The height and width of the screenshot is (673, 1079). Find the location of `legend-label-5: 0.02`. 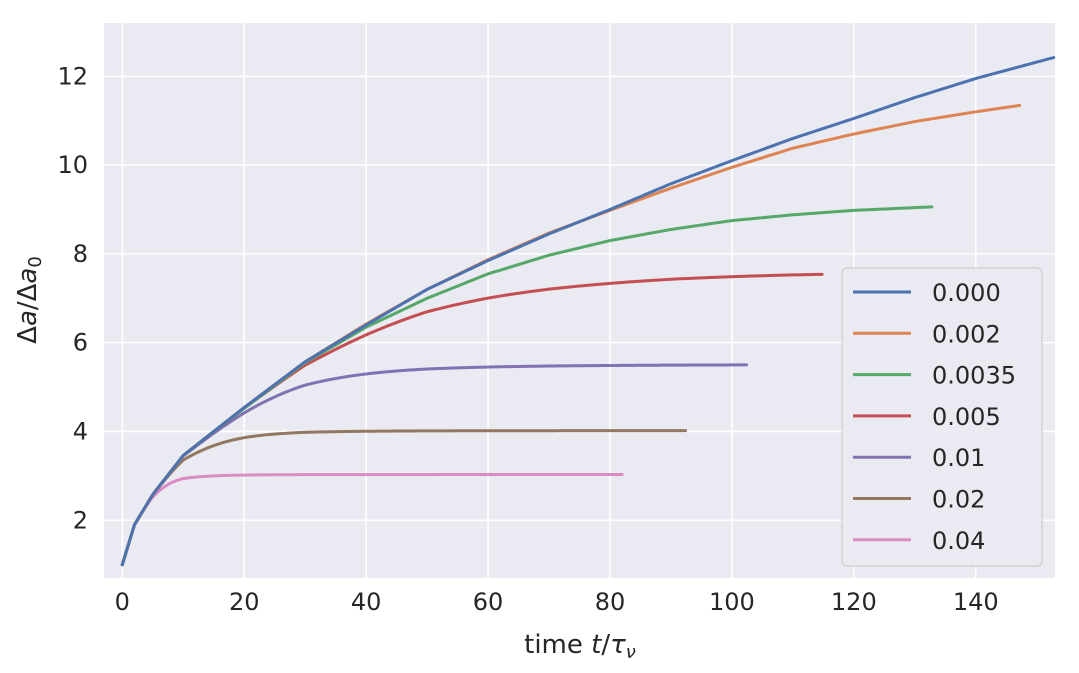

legend-label-5: 0.02 is located at coordinates (958, 500).